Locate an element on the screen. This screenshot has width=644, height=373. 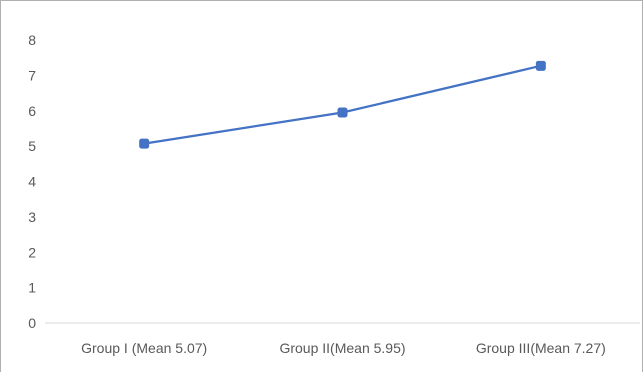
y-tick-label: 4 is located at coordinates (32, 182).